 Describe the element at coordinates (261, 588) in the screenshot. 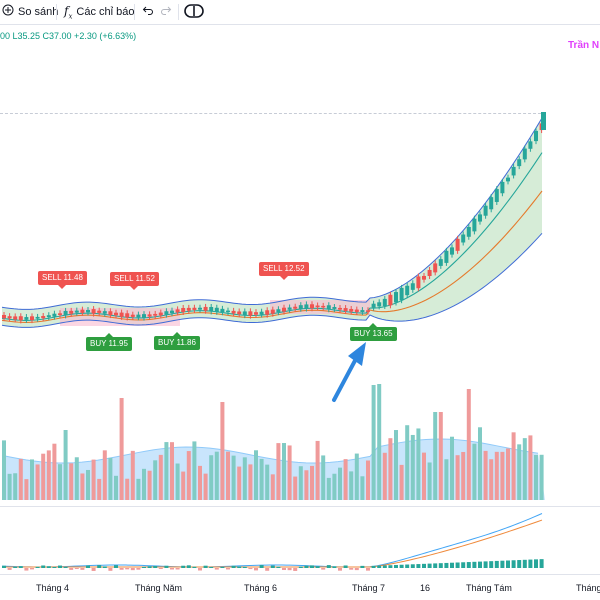

I see `time-axis-label: Tháng 6` at that location.